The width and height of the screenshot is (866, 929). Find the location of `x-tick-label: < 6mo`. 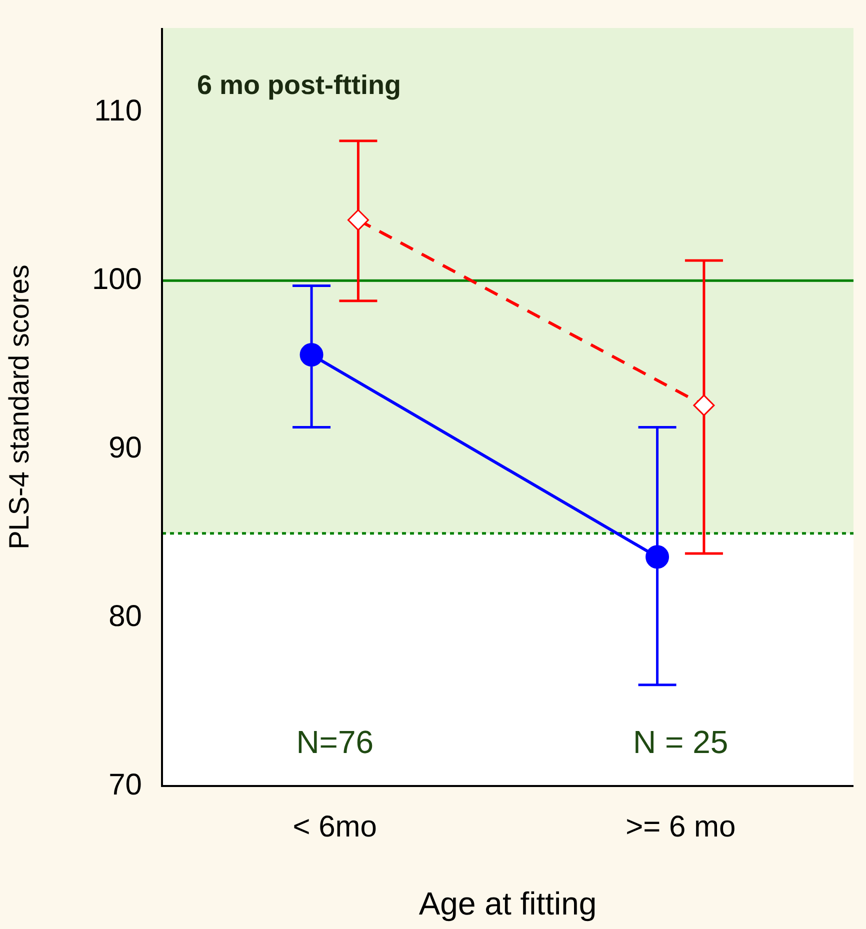

x-tick-label: < 6mo is located at coordinates (334, 827).